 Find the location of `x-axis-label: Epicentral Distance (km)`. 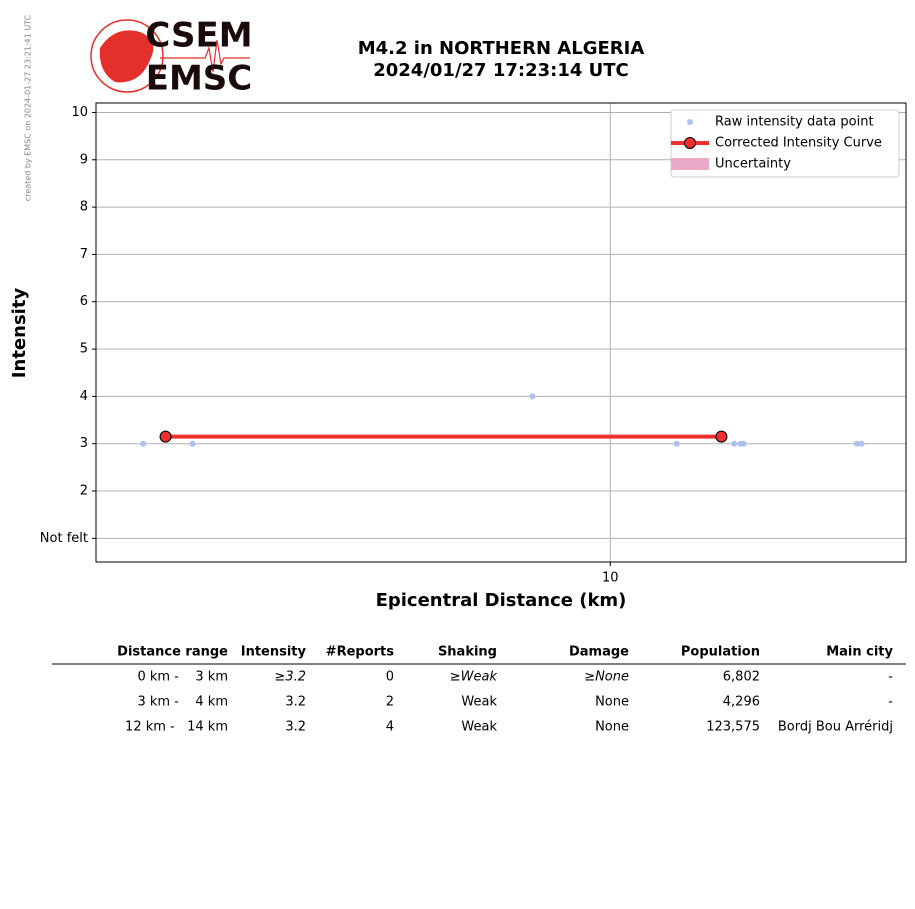

x-axis-label: Epicentral Distance (km) is located at coordinates (501, 600).